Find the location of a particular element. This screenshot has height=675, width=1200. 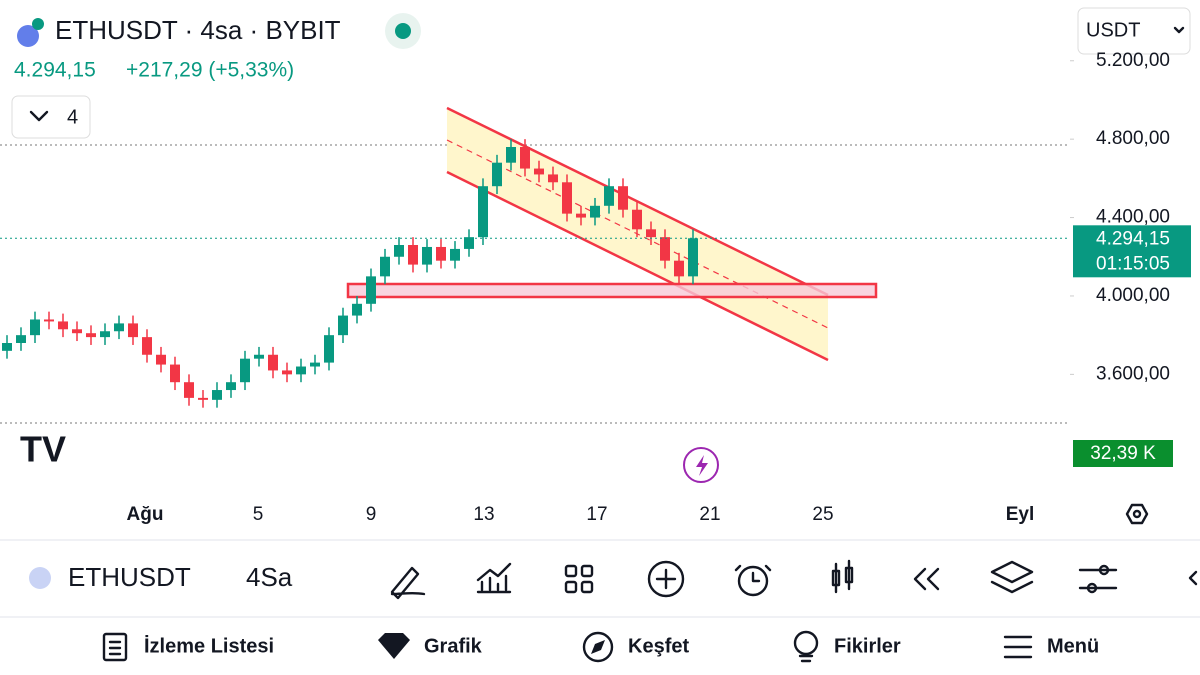

chart-type-tool is located at coordinates (842, 576).